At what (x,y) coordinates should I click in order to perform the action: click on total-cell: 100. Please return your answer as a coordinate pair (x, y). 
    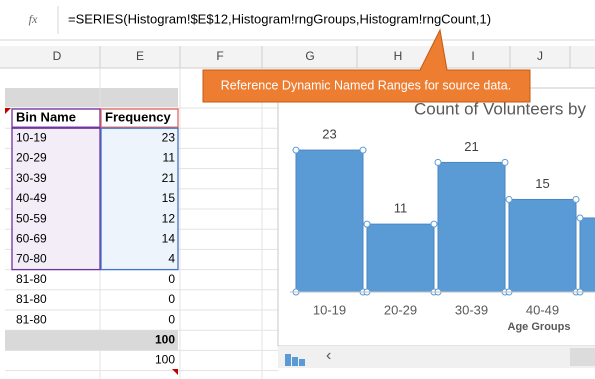
    Looking at the image, I should click on (165, 339).